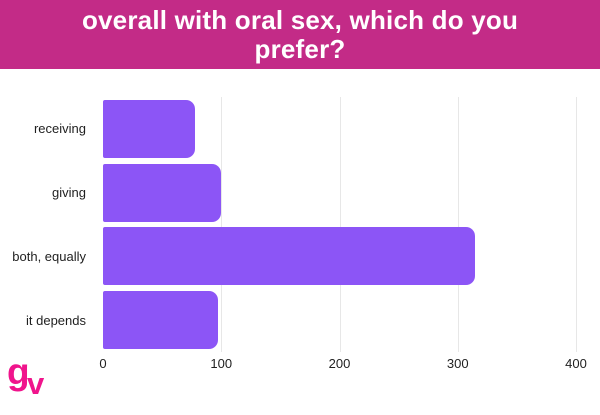  I want to click on gv-logo: g v, so click(30, 383).